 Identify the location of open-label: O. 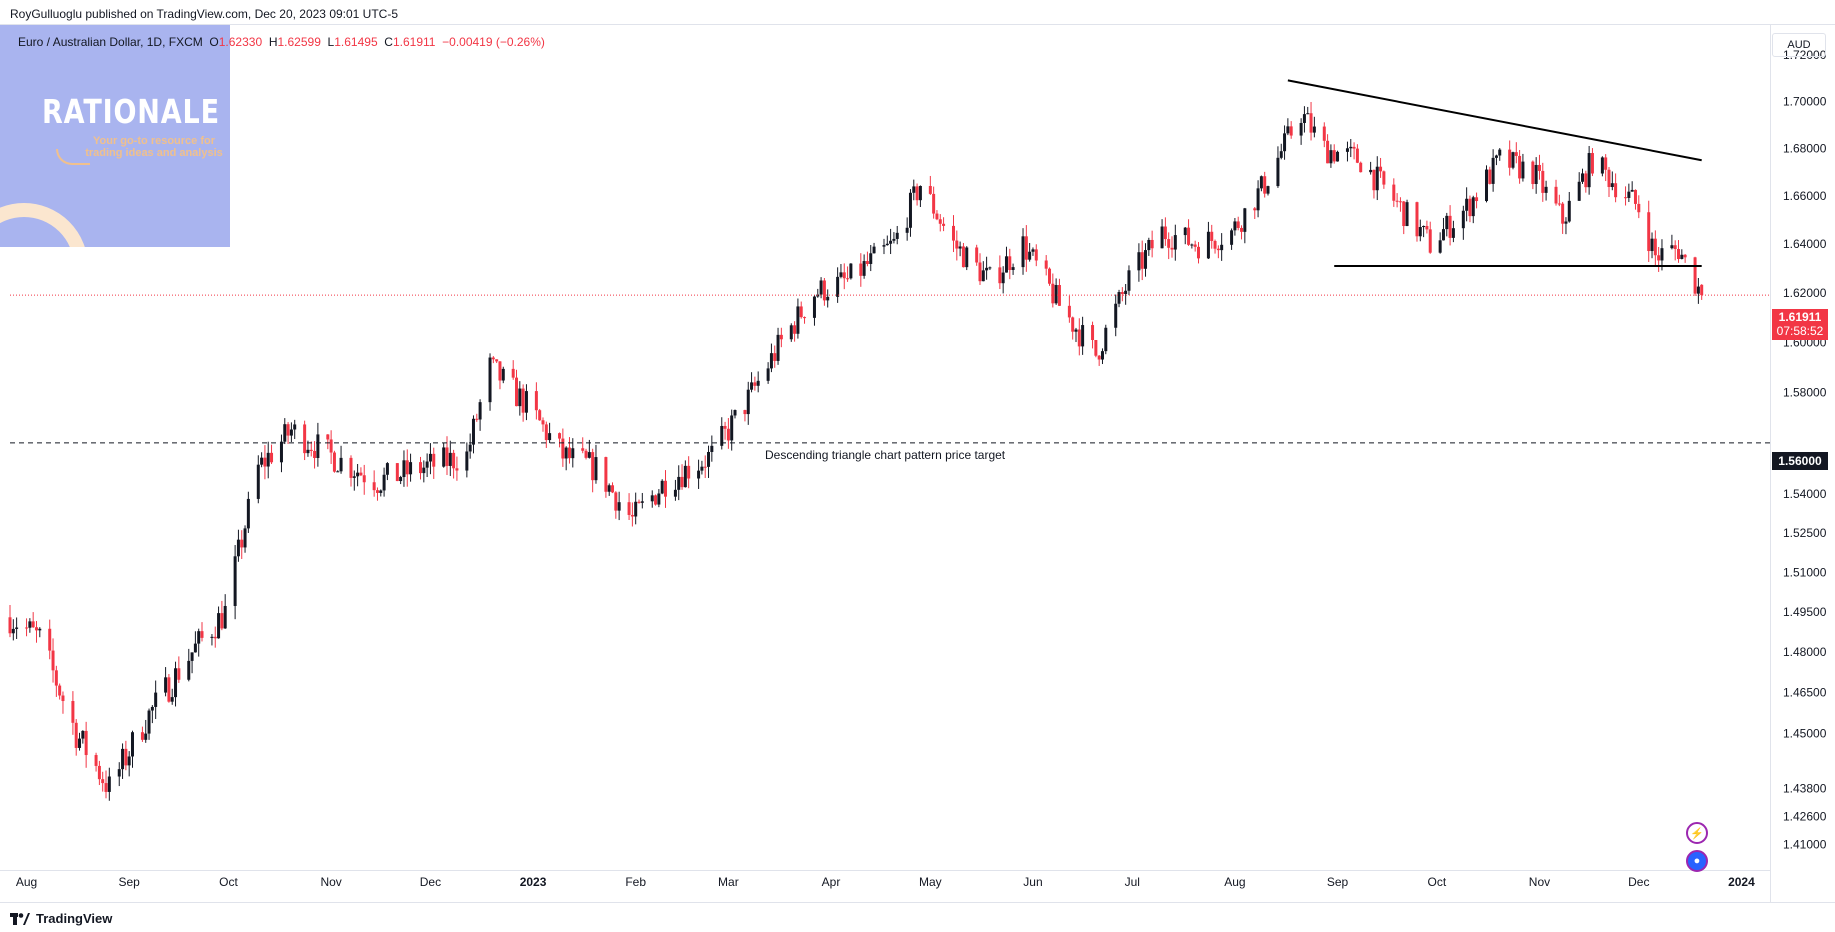
(214, 42).